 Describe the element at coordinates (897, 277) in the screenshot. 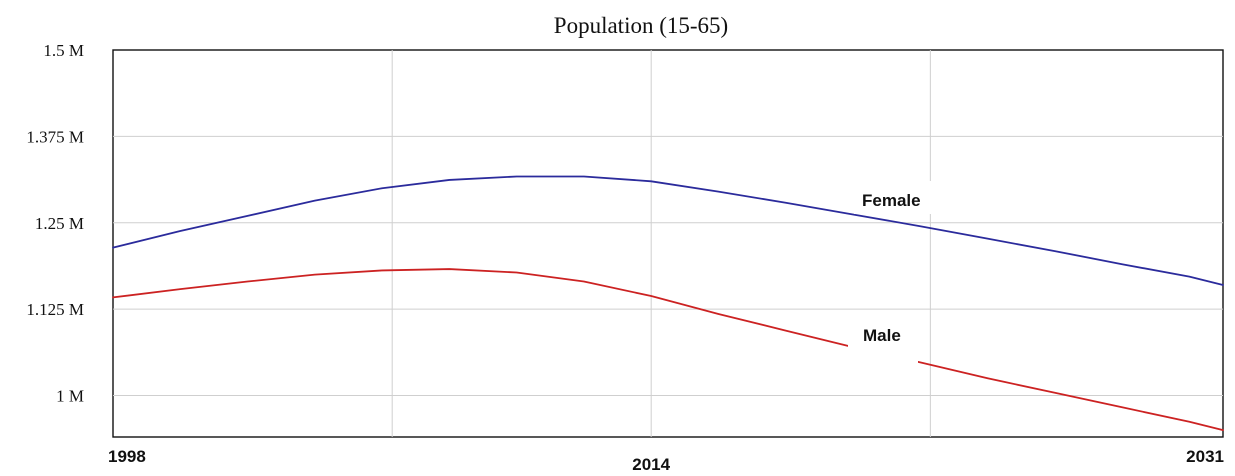

I see `series-labels: Female Male` at that location.